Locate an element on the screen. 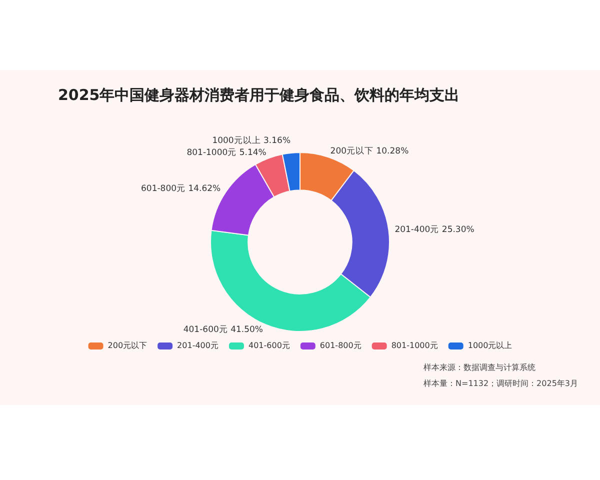 Image resolution: width=600 pixels, height=480 pixels. category-label: 801-1000元 5.14% is located at coordinates (226, 153).